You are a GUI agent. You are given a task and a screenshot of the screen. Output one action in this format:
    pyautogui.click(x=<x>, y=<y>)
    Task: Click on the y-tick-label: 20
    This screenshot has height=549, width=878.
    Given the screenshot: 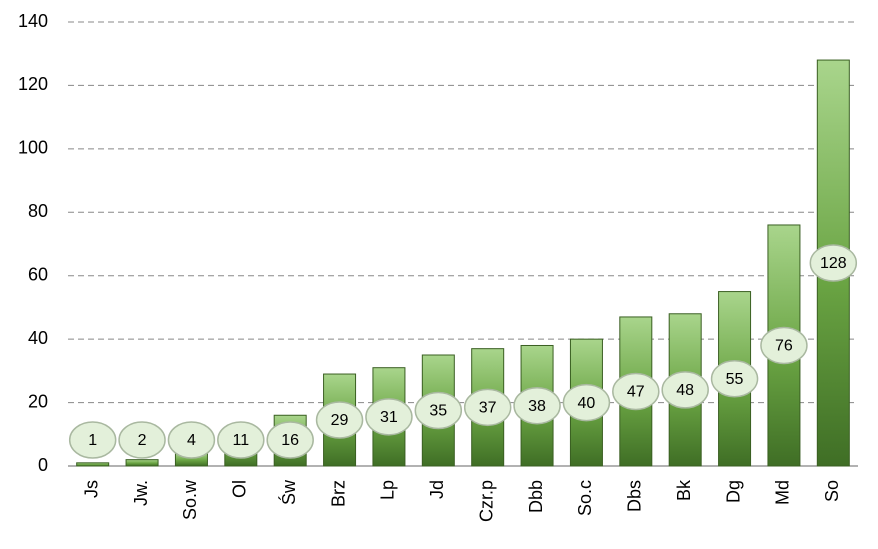 What is the action you would take?
    pyautogui.click(x=38, y=401)
    